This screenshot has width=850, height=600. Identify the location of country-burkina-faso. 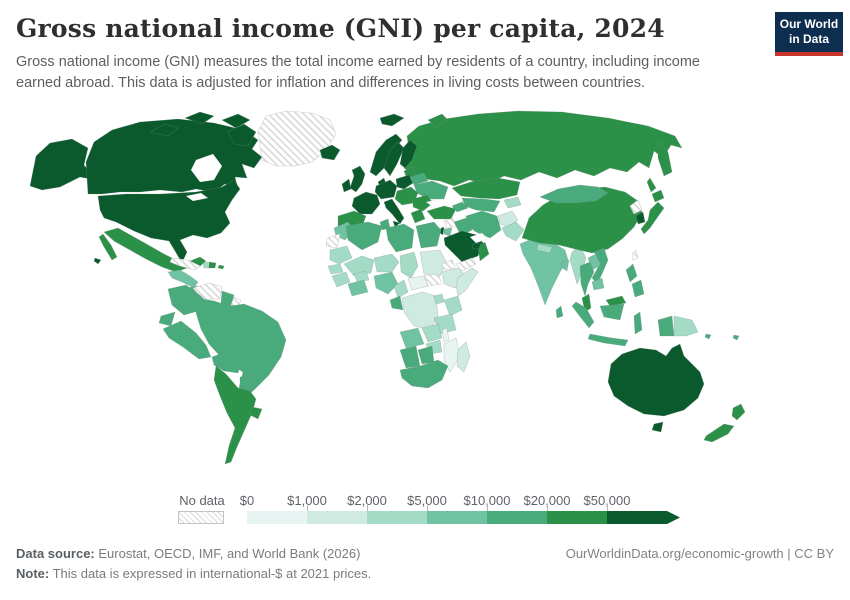
(361, 276).